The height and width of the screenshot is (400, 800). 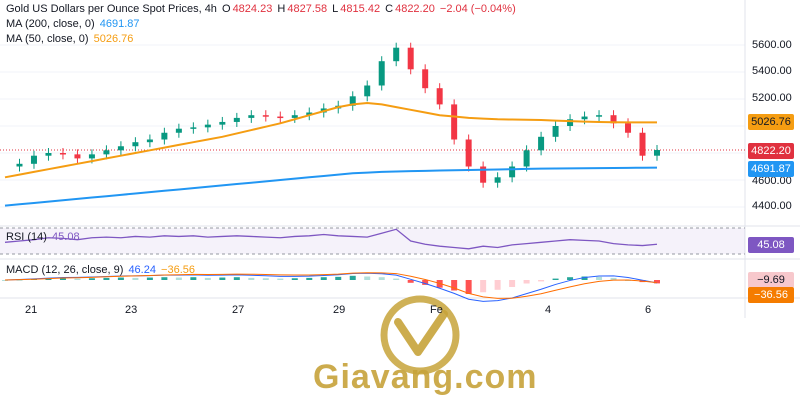 What do you see at coordinates (771, 122) in the screenshot?
I see `ma50-price-tag: 5026.76` at bounding box center [771, 122].